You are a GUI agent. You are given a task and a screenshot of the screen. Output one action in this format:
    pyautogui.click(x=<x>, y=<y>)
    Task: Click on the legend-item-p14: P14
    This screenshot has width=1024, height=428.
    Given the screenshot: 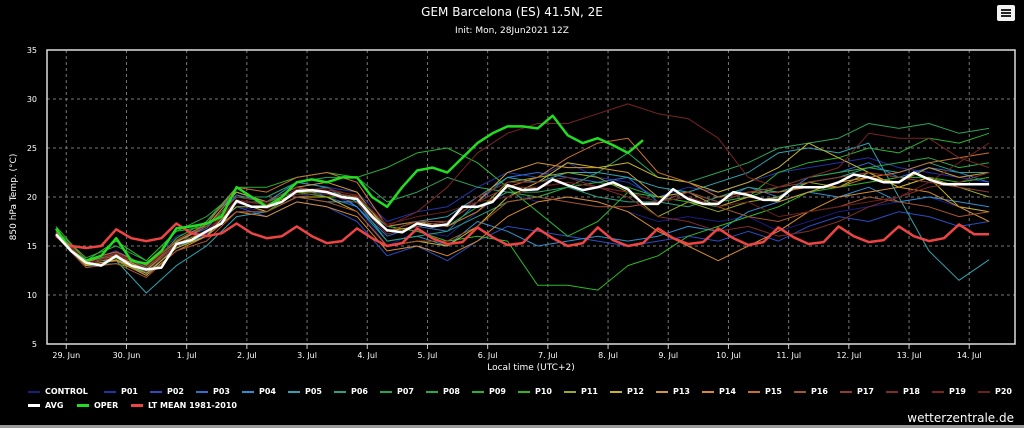 What is the action you would take?
    pyautogui.click(x=719, y=391)
    